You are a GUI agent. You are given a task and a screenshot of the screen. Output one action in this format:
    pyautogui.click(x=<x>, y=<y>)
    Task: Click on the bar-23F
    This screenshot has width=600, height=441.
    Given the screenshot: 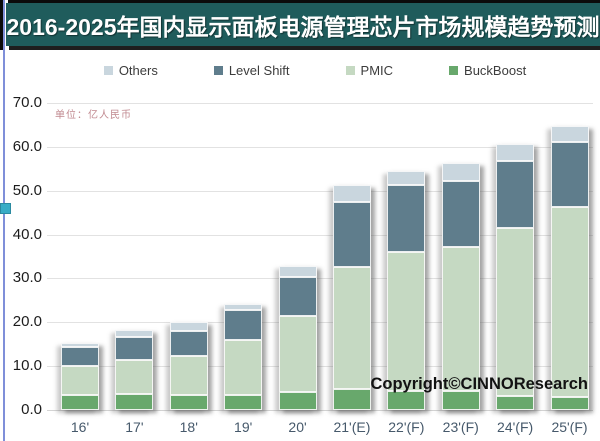 What is the action you would take?
    pyautogui.click(x=460, y=286)
    